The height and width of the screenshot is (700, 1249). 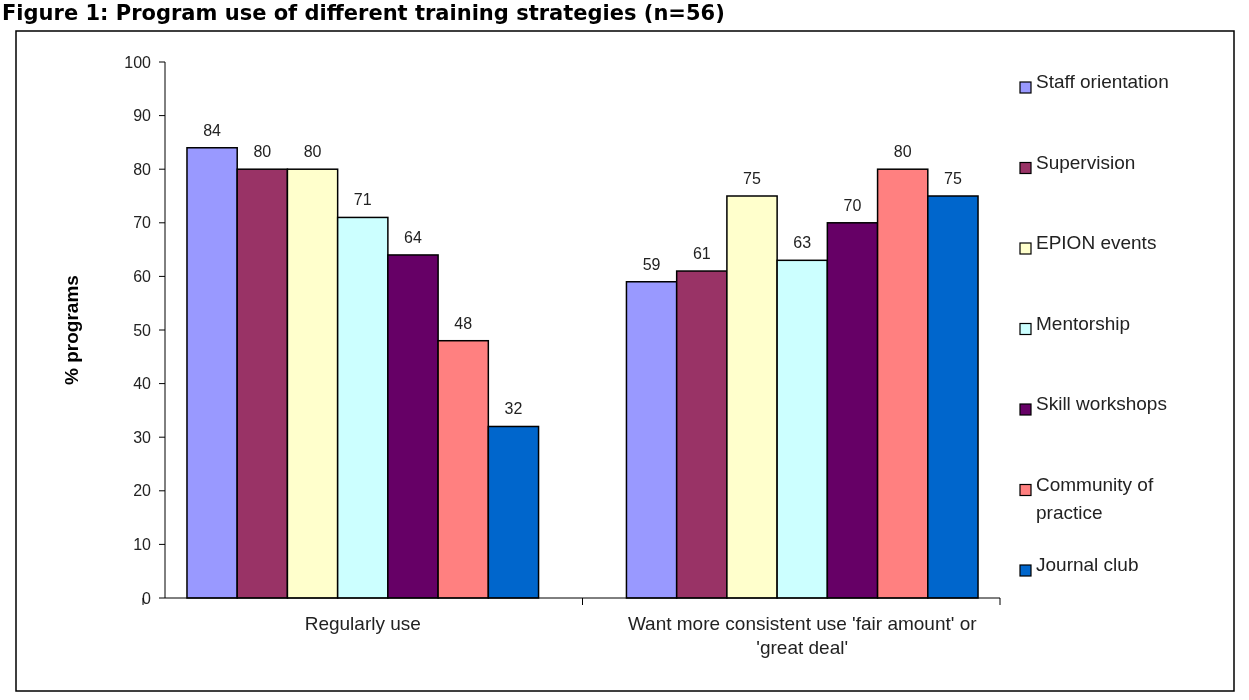 What do you see at coordinates (138, 62) in the screenshot?
I see `y-tick-label: 100` at bounding box center [138, 62].